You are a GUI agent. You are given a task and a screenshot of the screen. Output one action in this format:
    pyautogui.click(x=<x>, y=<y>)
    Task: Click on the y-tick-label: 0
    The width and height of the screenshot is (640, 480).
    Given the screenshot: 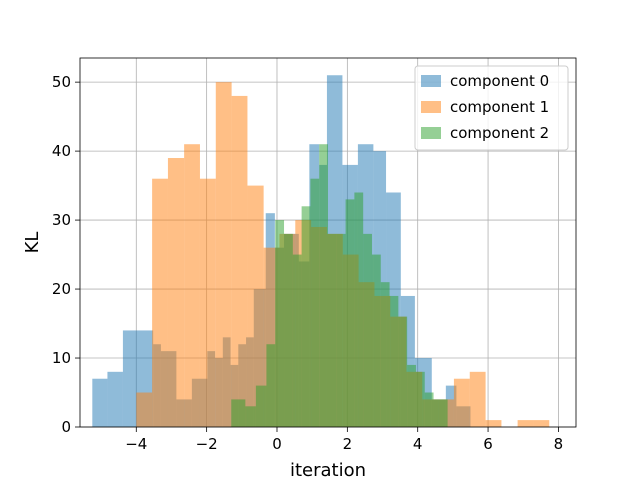 What is the action you would take?
    pyautogui.click(x=66, y=427)
    